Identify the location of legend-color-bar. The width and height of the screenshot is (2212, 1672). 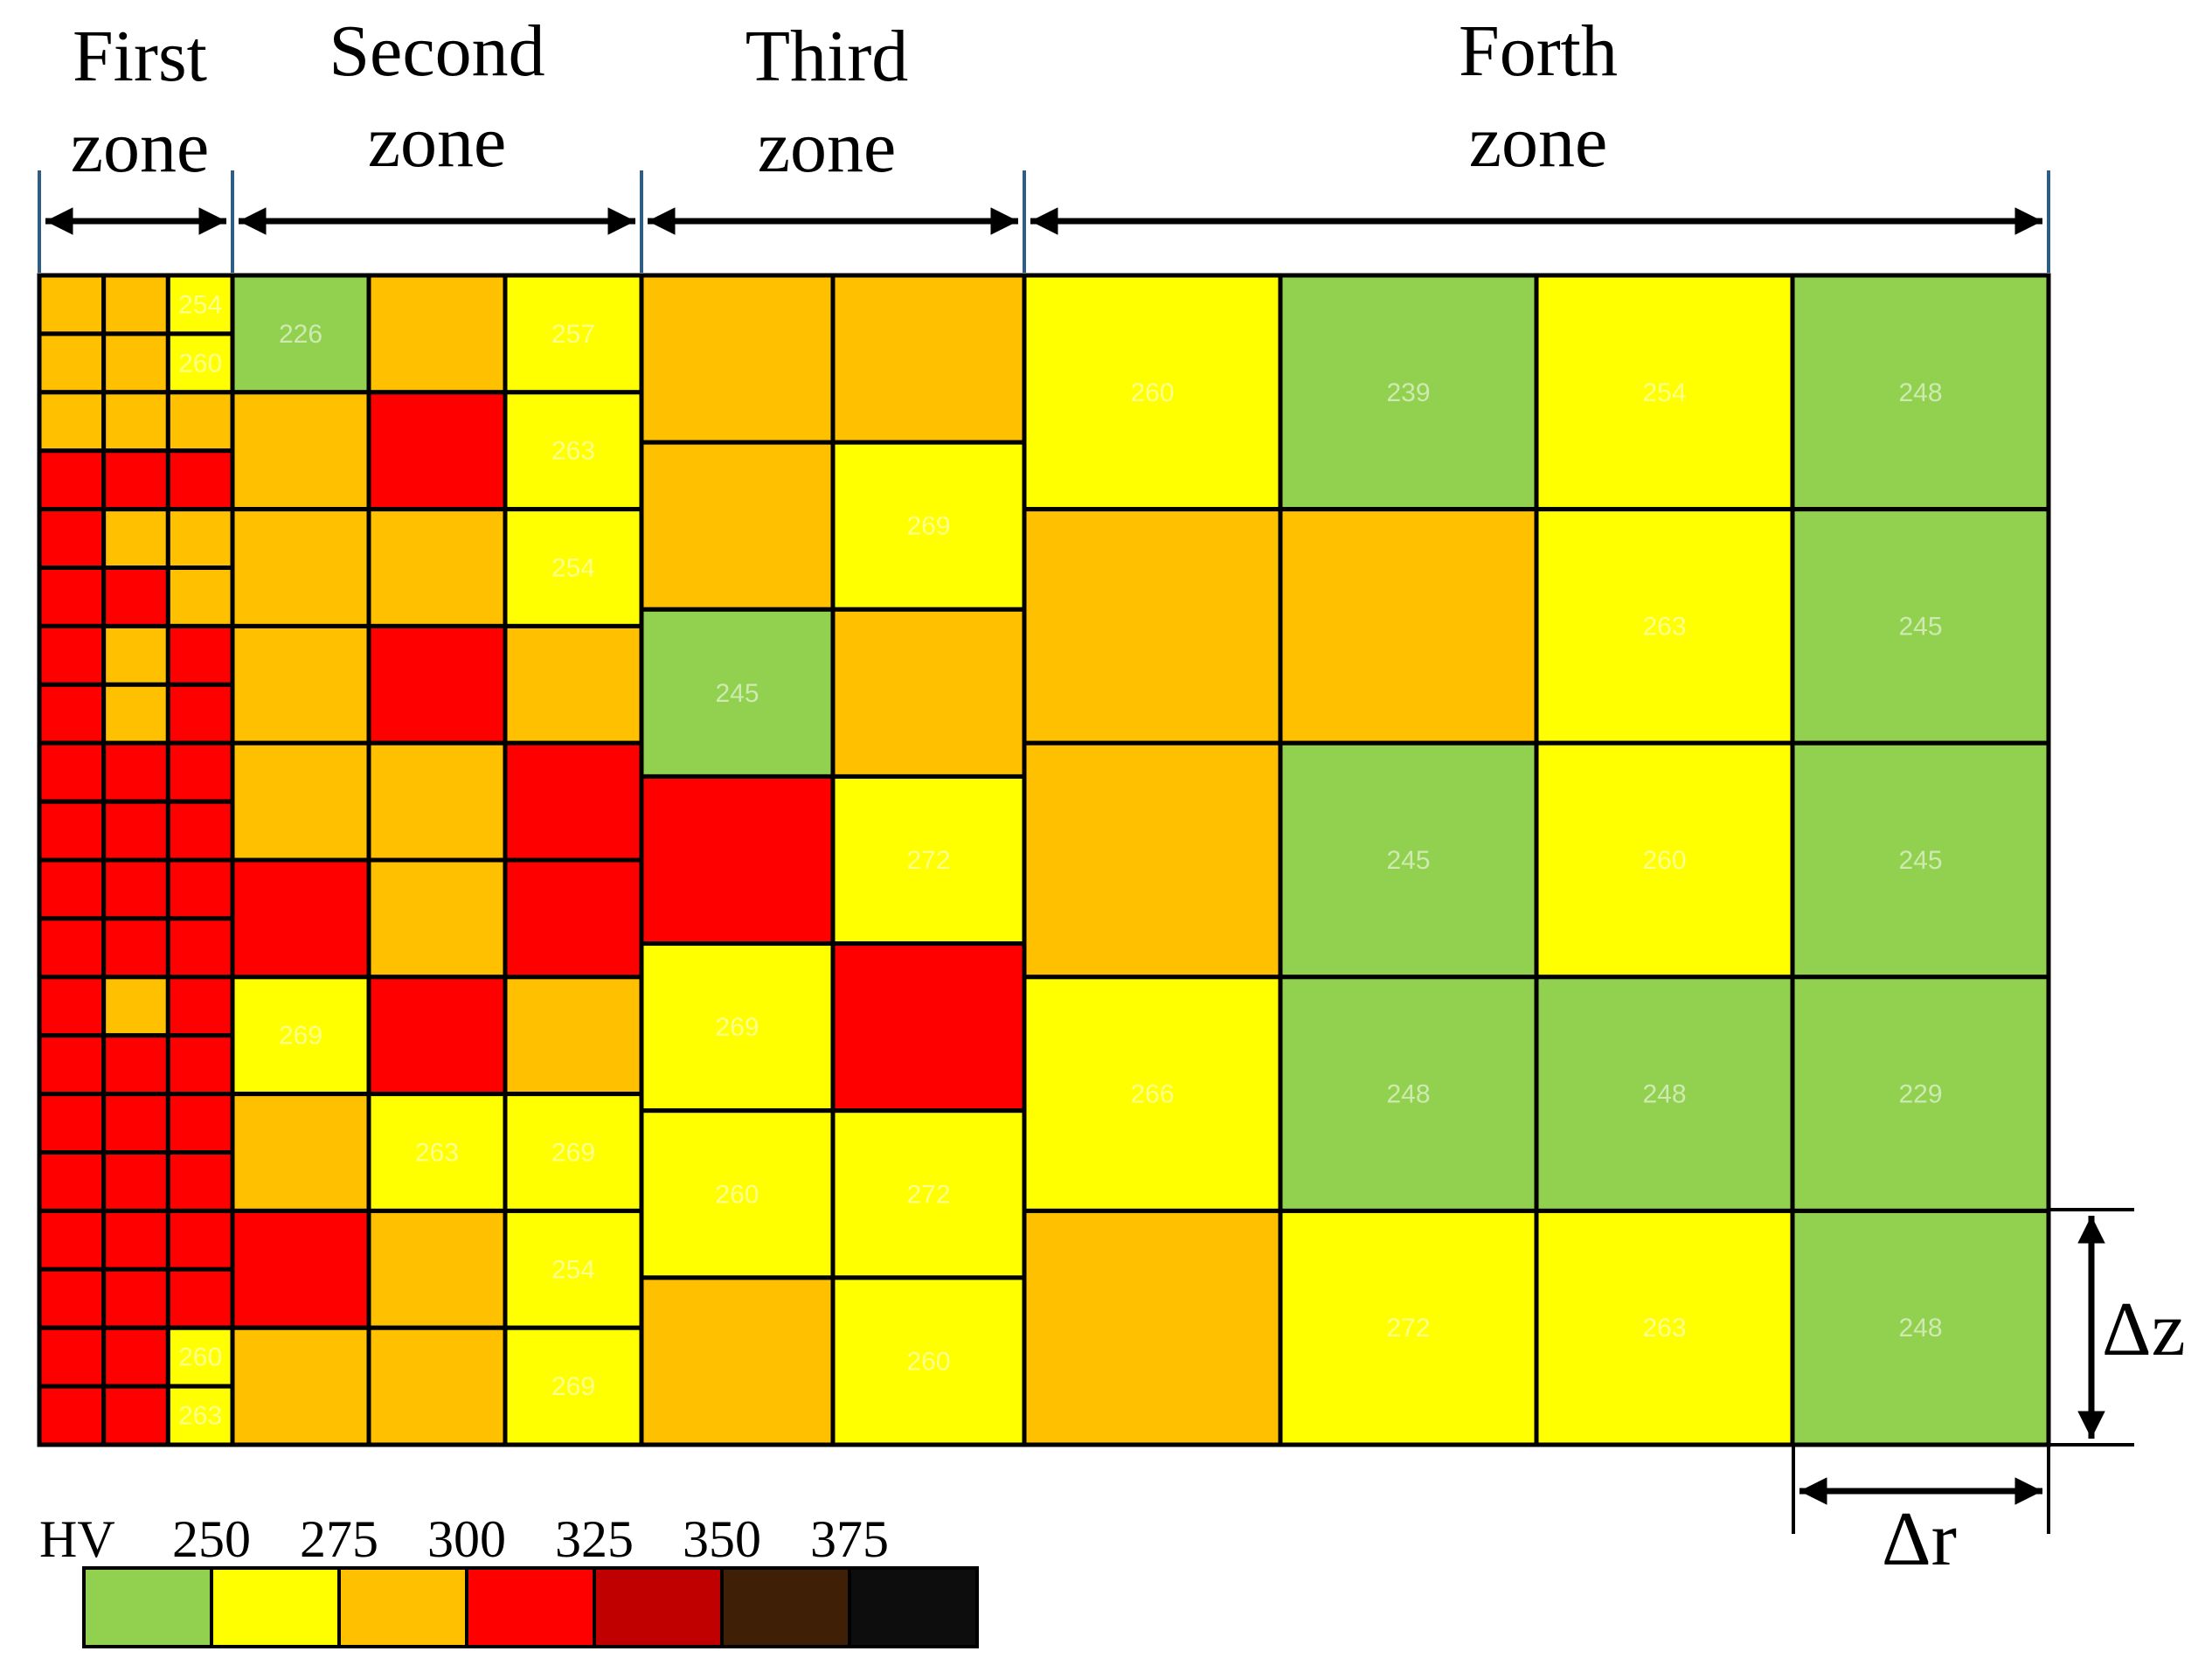
(530, 1607).